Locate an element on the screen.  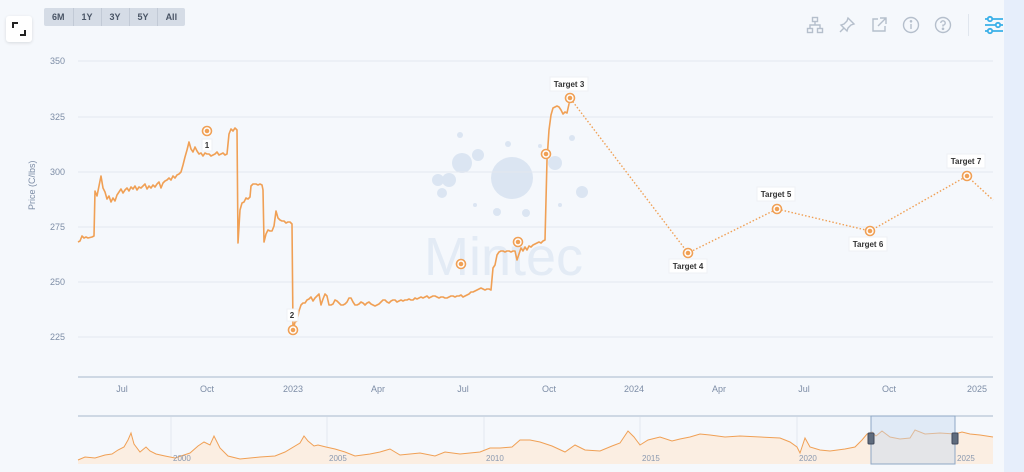
external-link-button is located at coordinates (879, 25).